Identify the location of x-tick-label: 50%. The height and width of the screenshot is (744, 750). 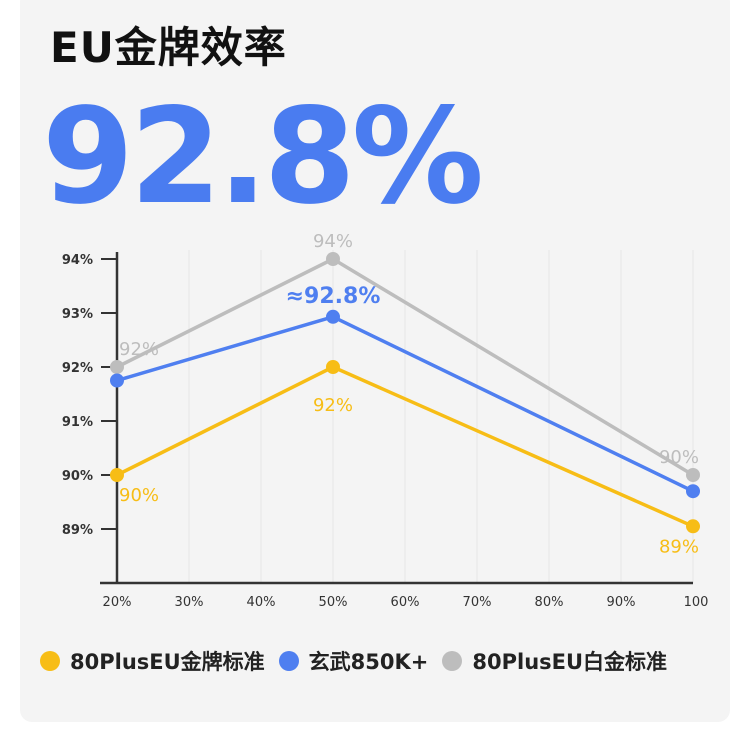
(333, 602).